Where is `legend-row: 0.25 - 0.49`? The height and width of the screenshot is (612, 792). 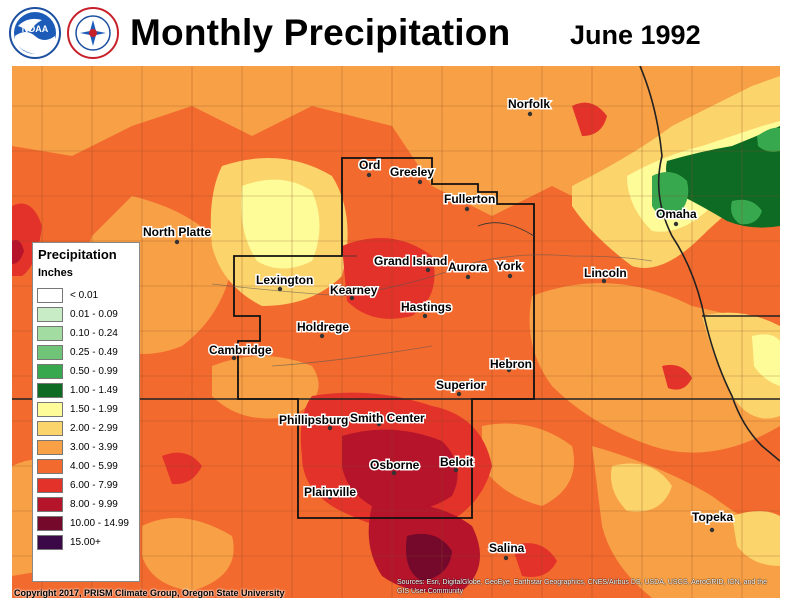
legend-row: 0.25 - 0.49 is located at coordinates (88, 352).